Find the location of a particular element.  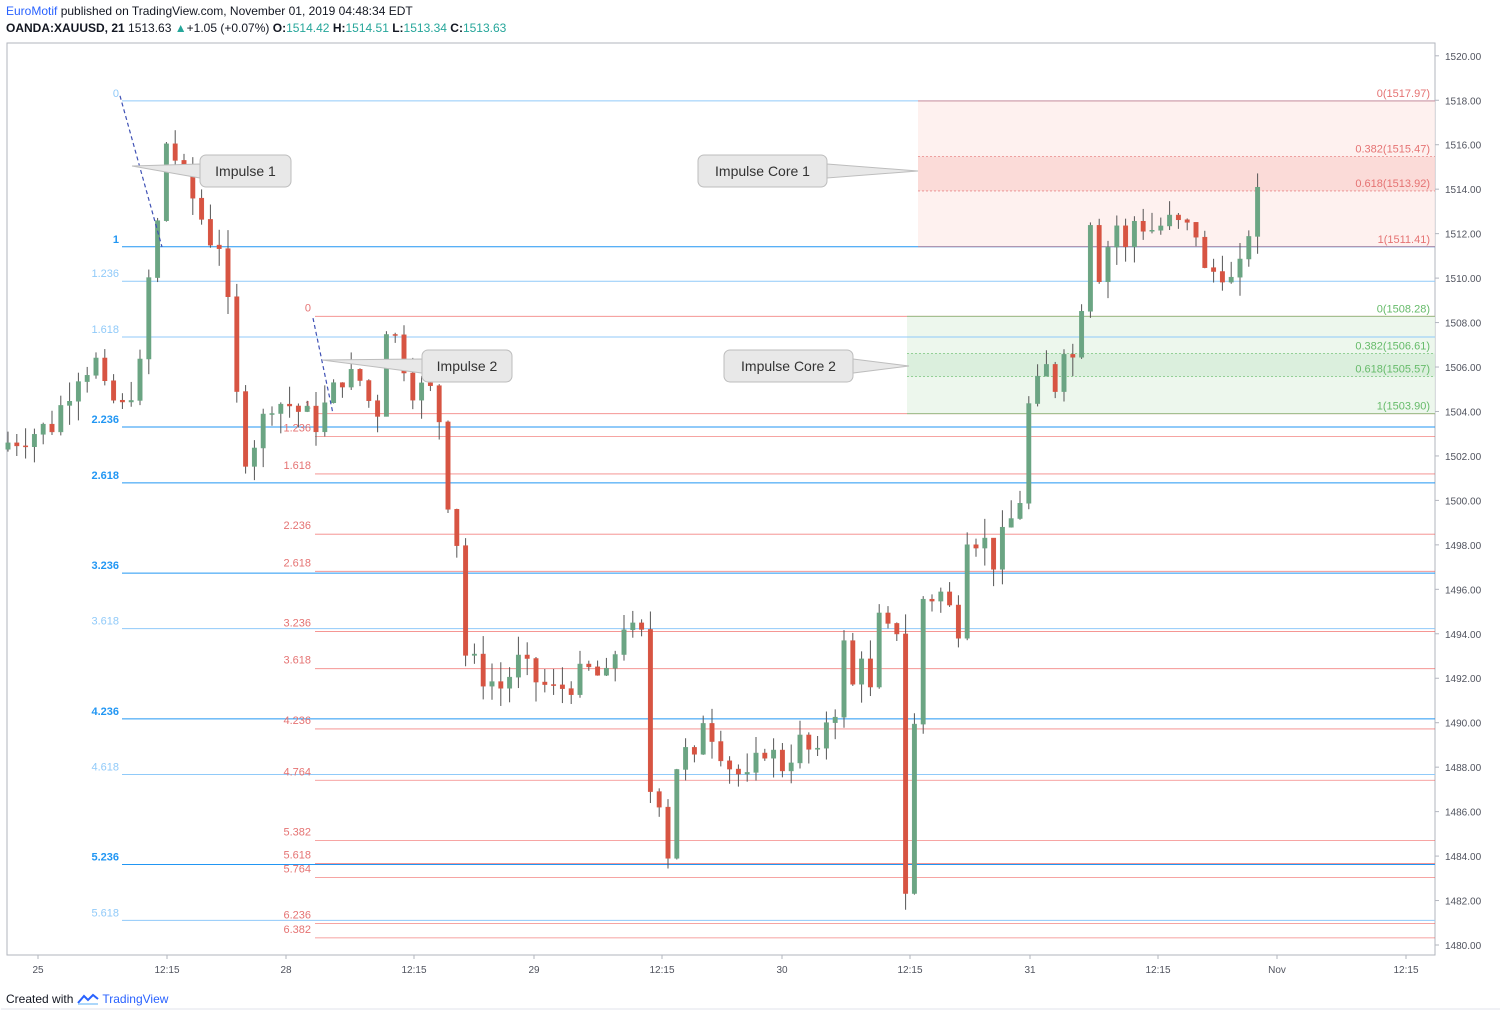

y-tick-label: 1500.00 is located at coordinates (1463, 501).